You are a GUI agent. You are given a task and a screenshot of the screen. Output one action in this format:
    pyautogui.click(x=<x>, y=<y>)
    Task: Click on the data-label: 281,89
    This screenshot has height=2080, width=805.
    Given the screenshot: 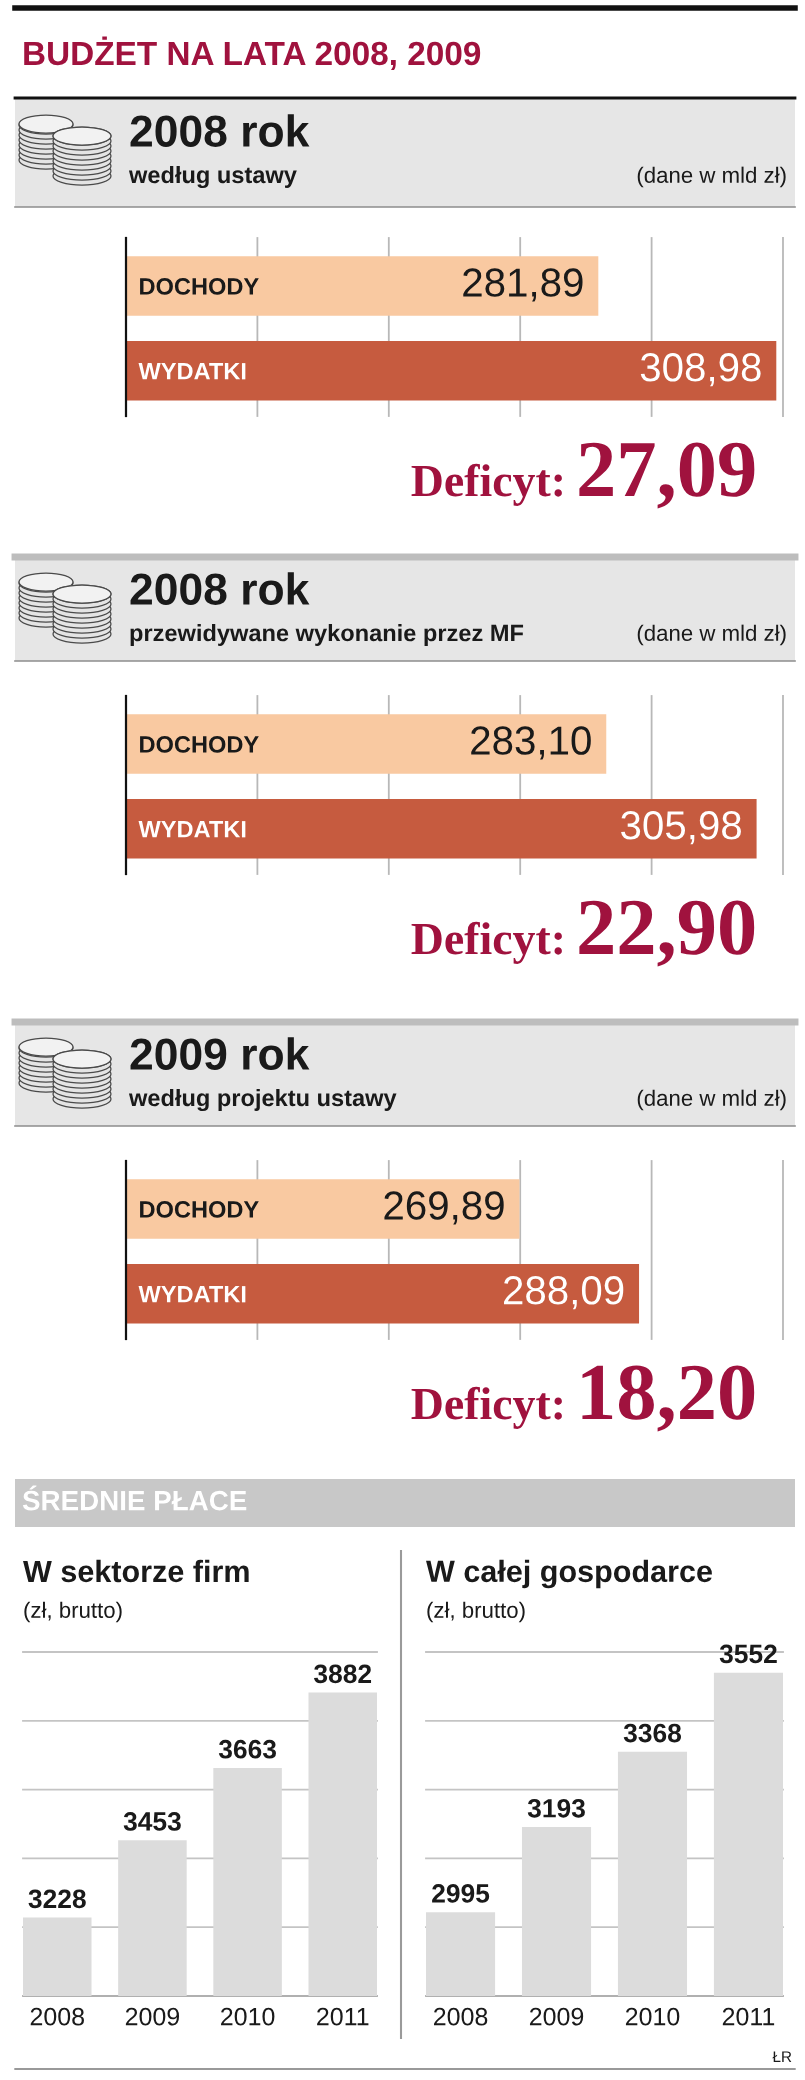 What is the action you would take?
    pyautogui.click(x=523, y=285)
    